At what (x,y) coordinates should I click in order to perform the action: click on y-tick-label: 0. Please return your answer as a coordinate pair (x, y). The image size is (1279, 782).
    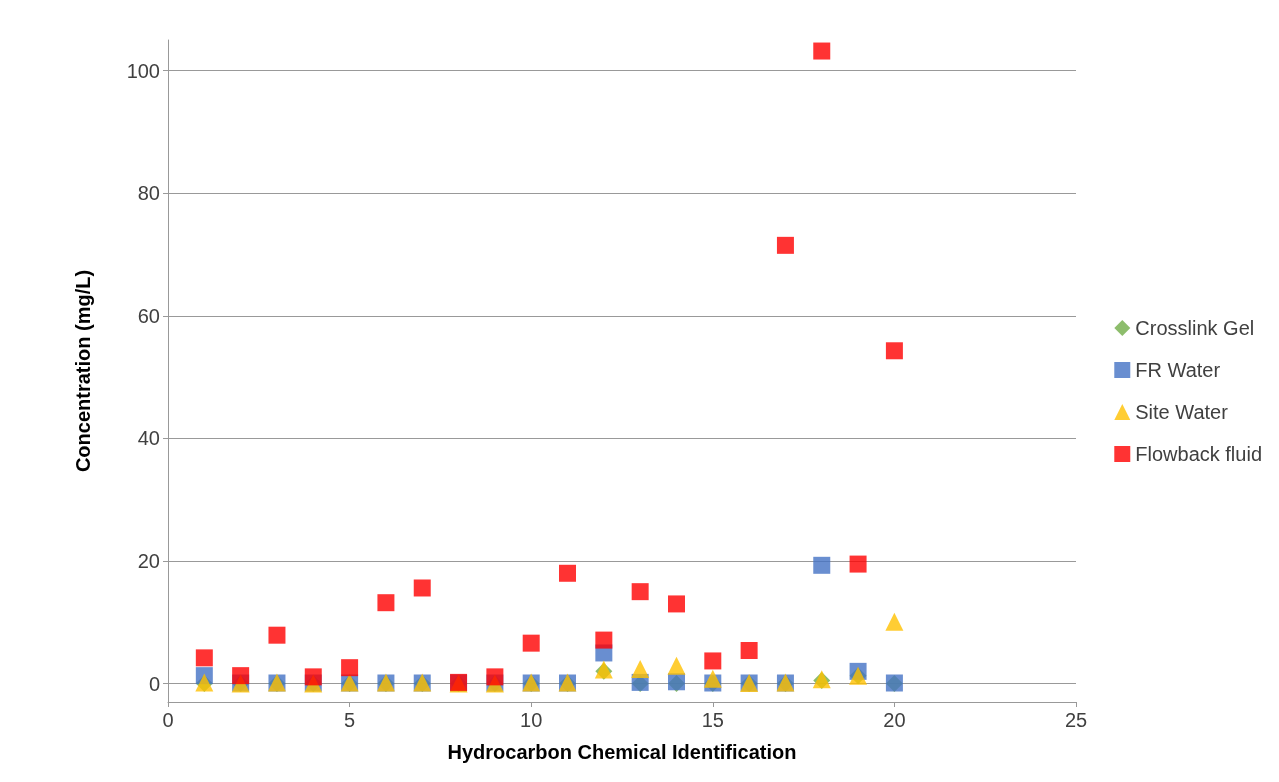
    Looking at the image, I should click on (154, 683).